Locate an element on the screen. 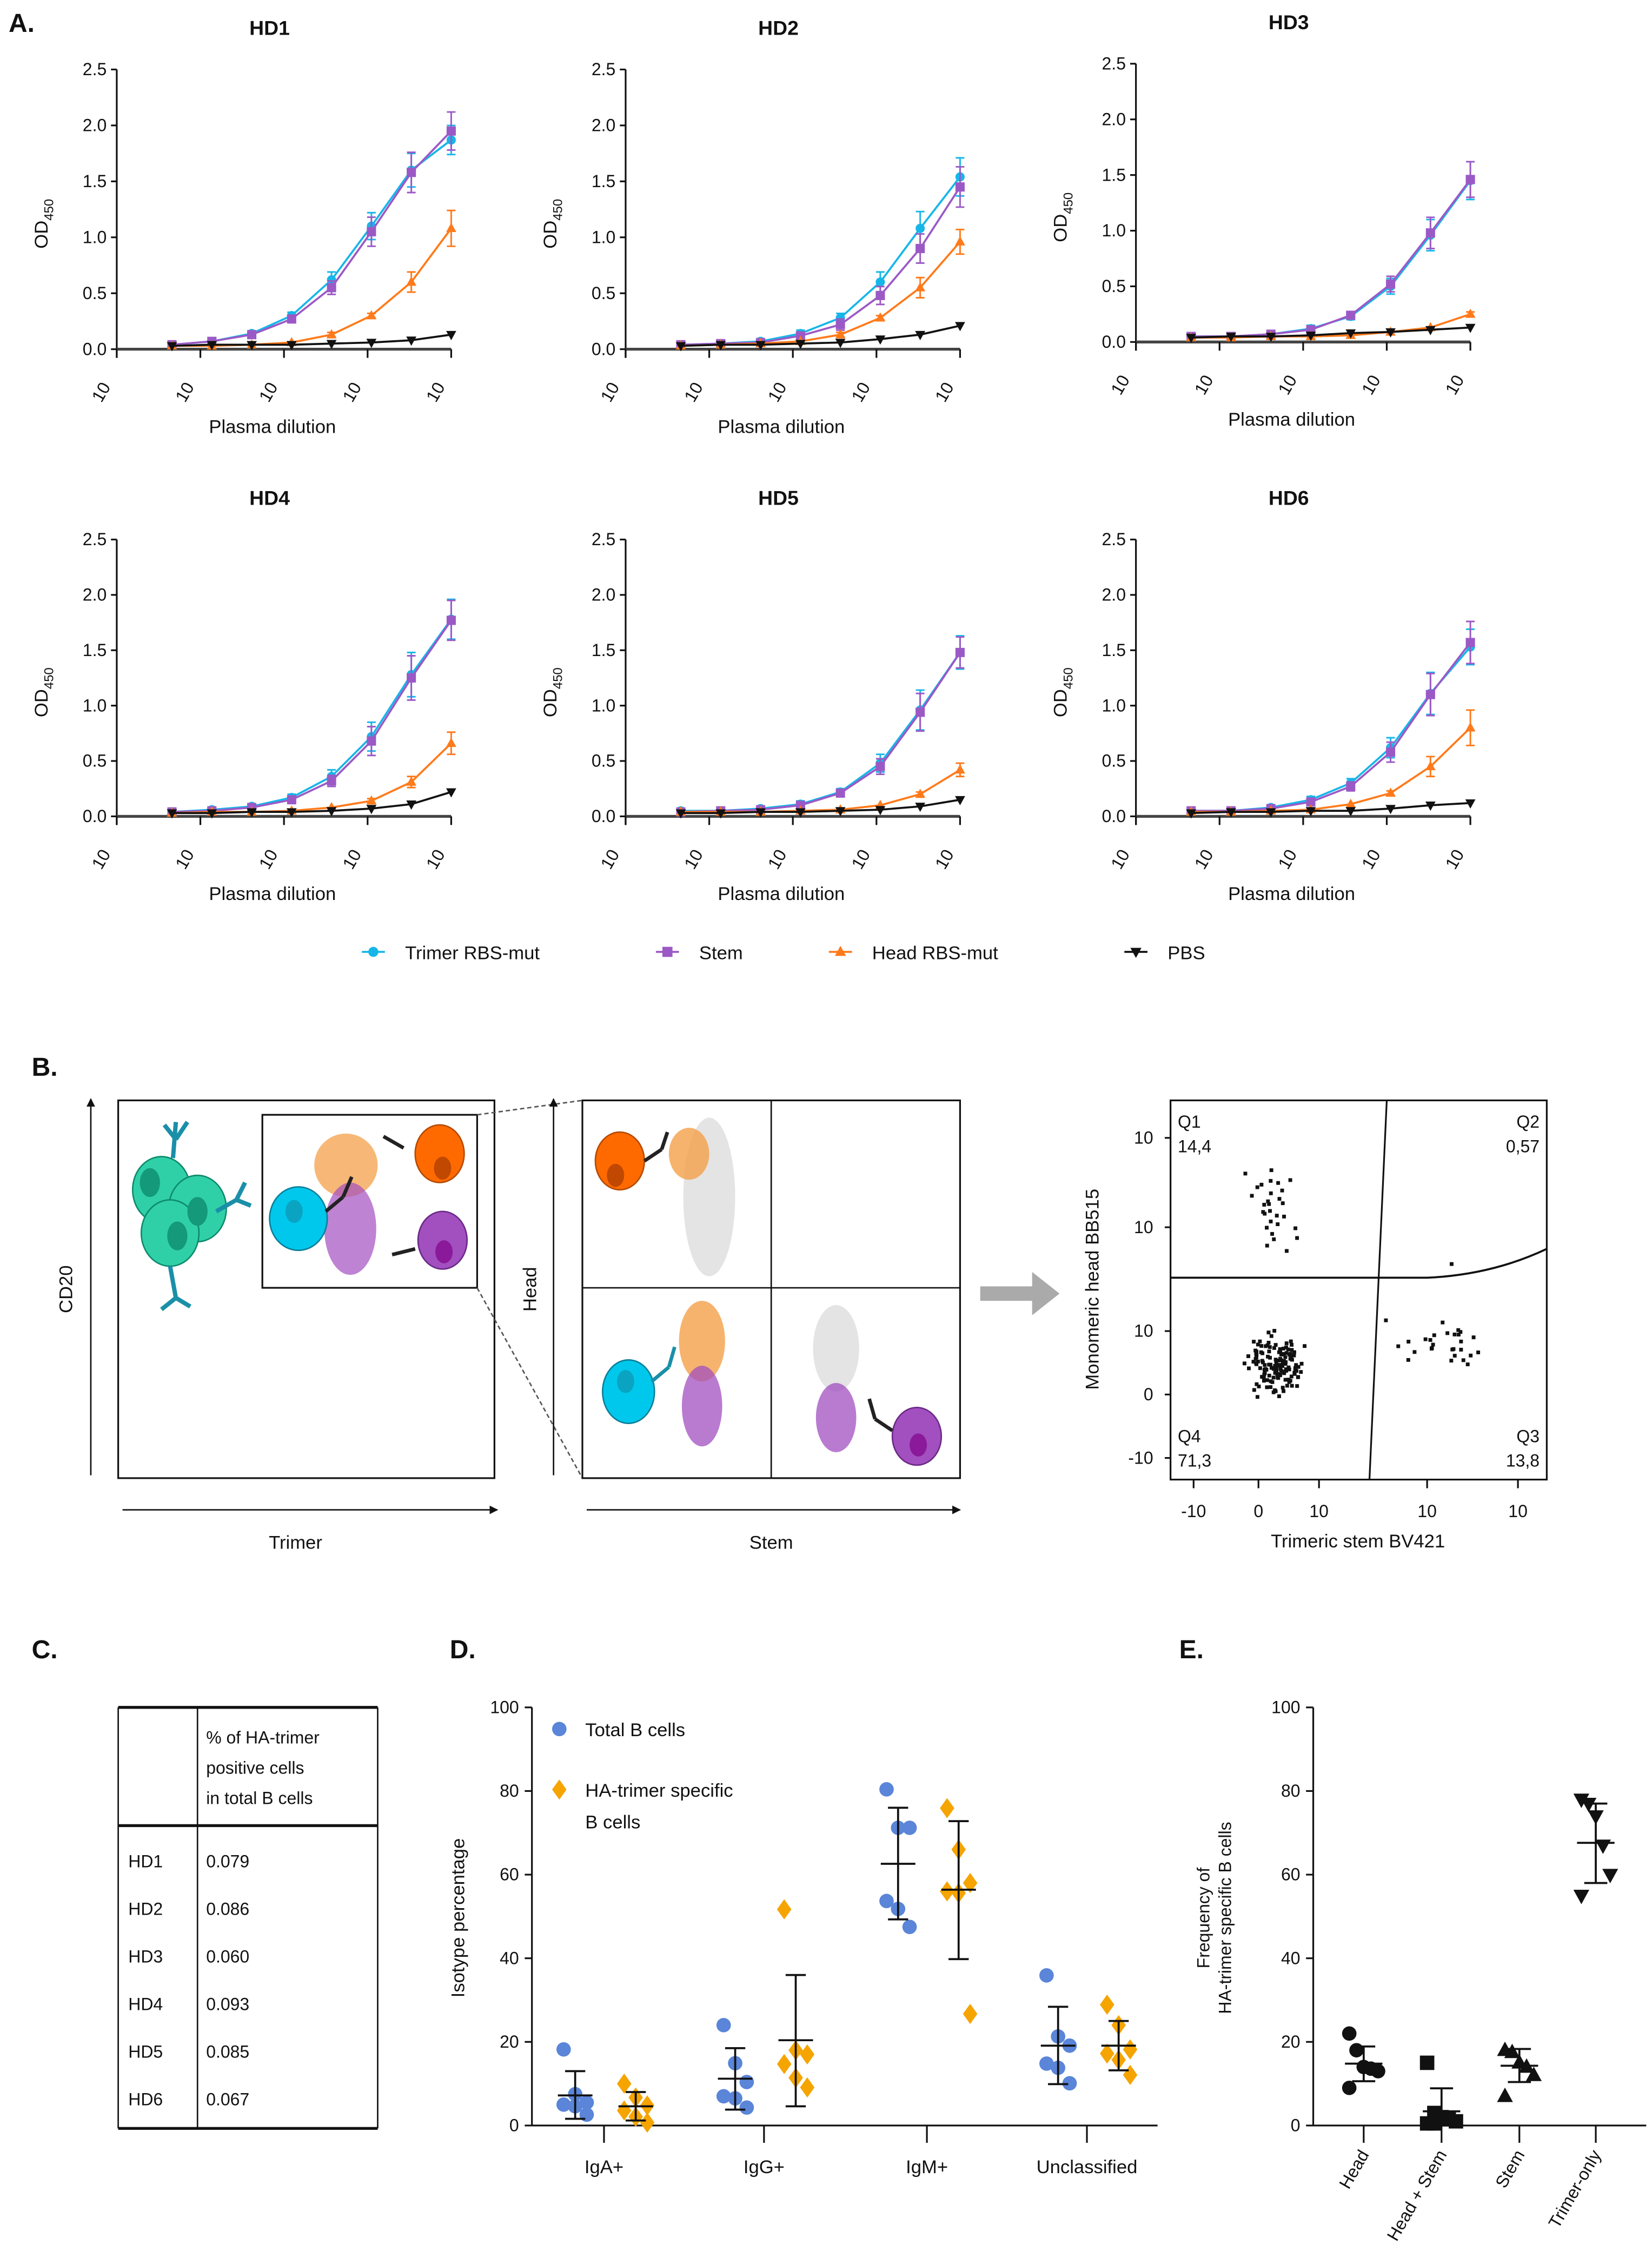 This screenshot has width=1652, height=2257. panel-title: HD3 is located at coordinates (1289, 22).